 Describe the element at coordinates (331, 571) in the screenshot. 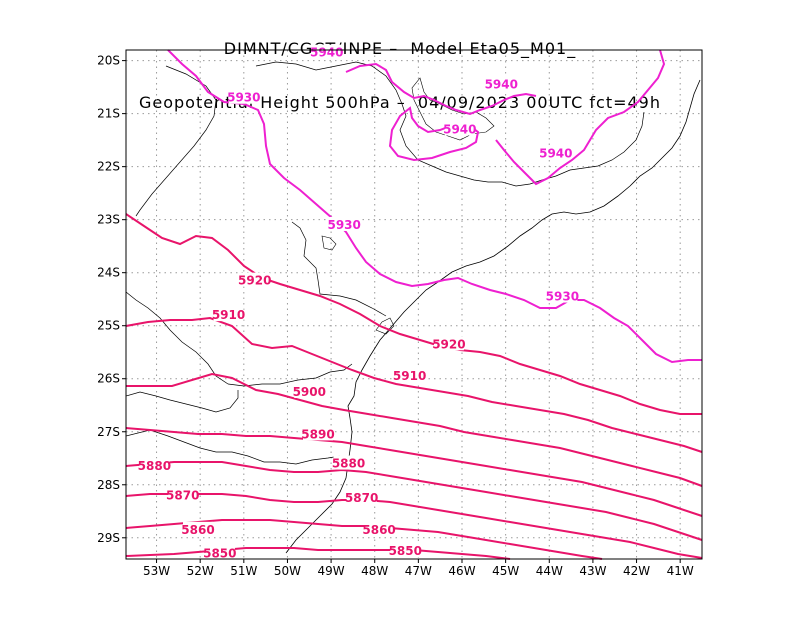

I see `lon-tick-label: 49W` at that location.